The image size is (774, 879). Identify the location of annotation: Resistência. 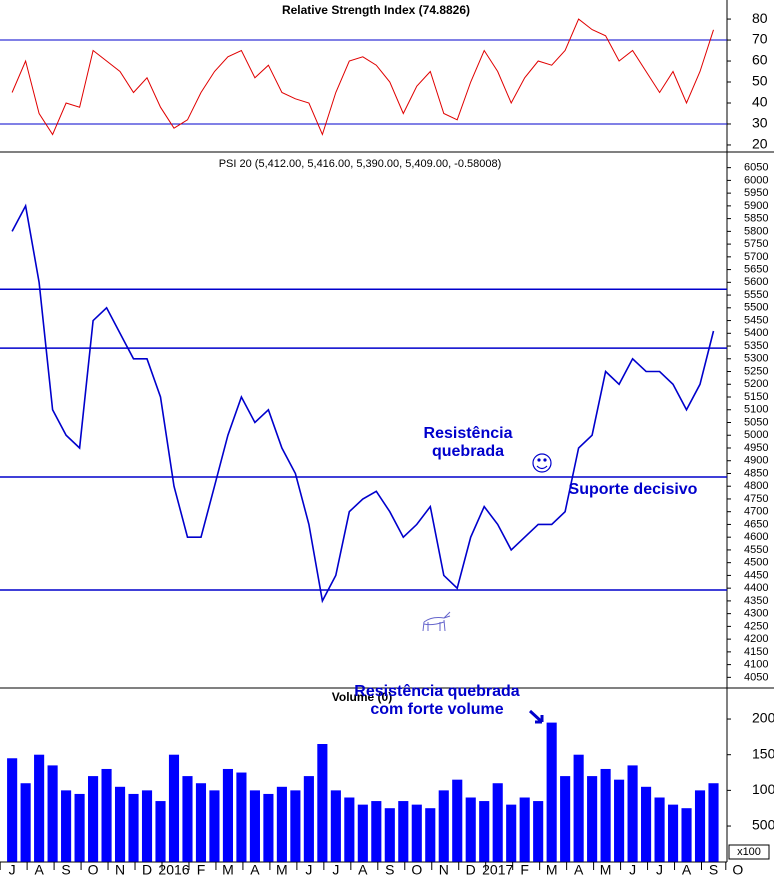
(468, 433).